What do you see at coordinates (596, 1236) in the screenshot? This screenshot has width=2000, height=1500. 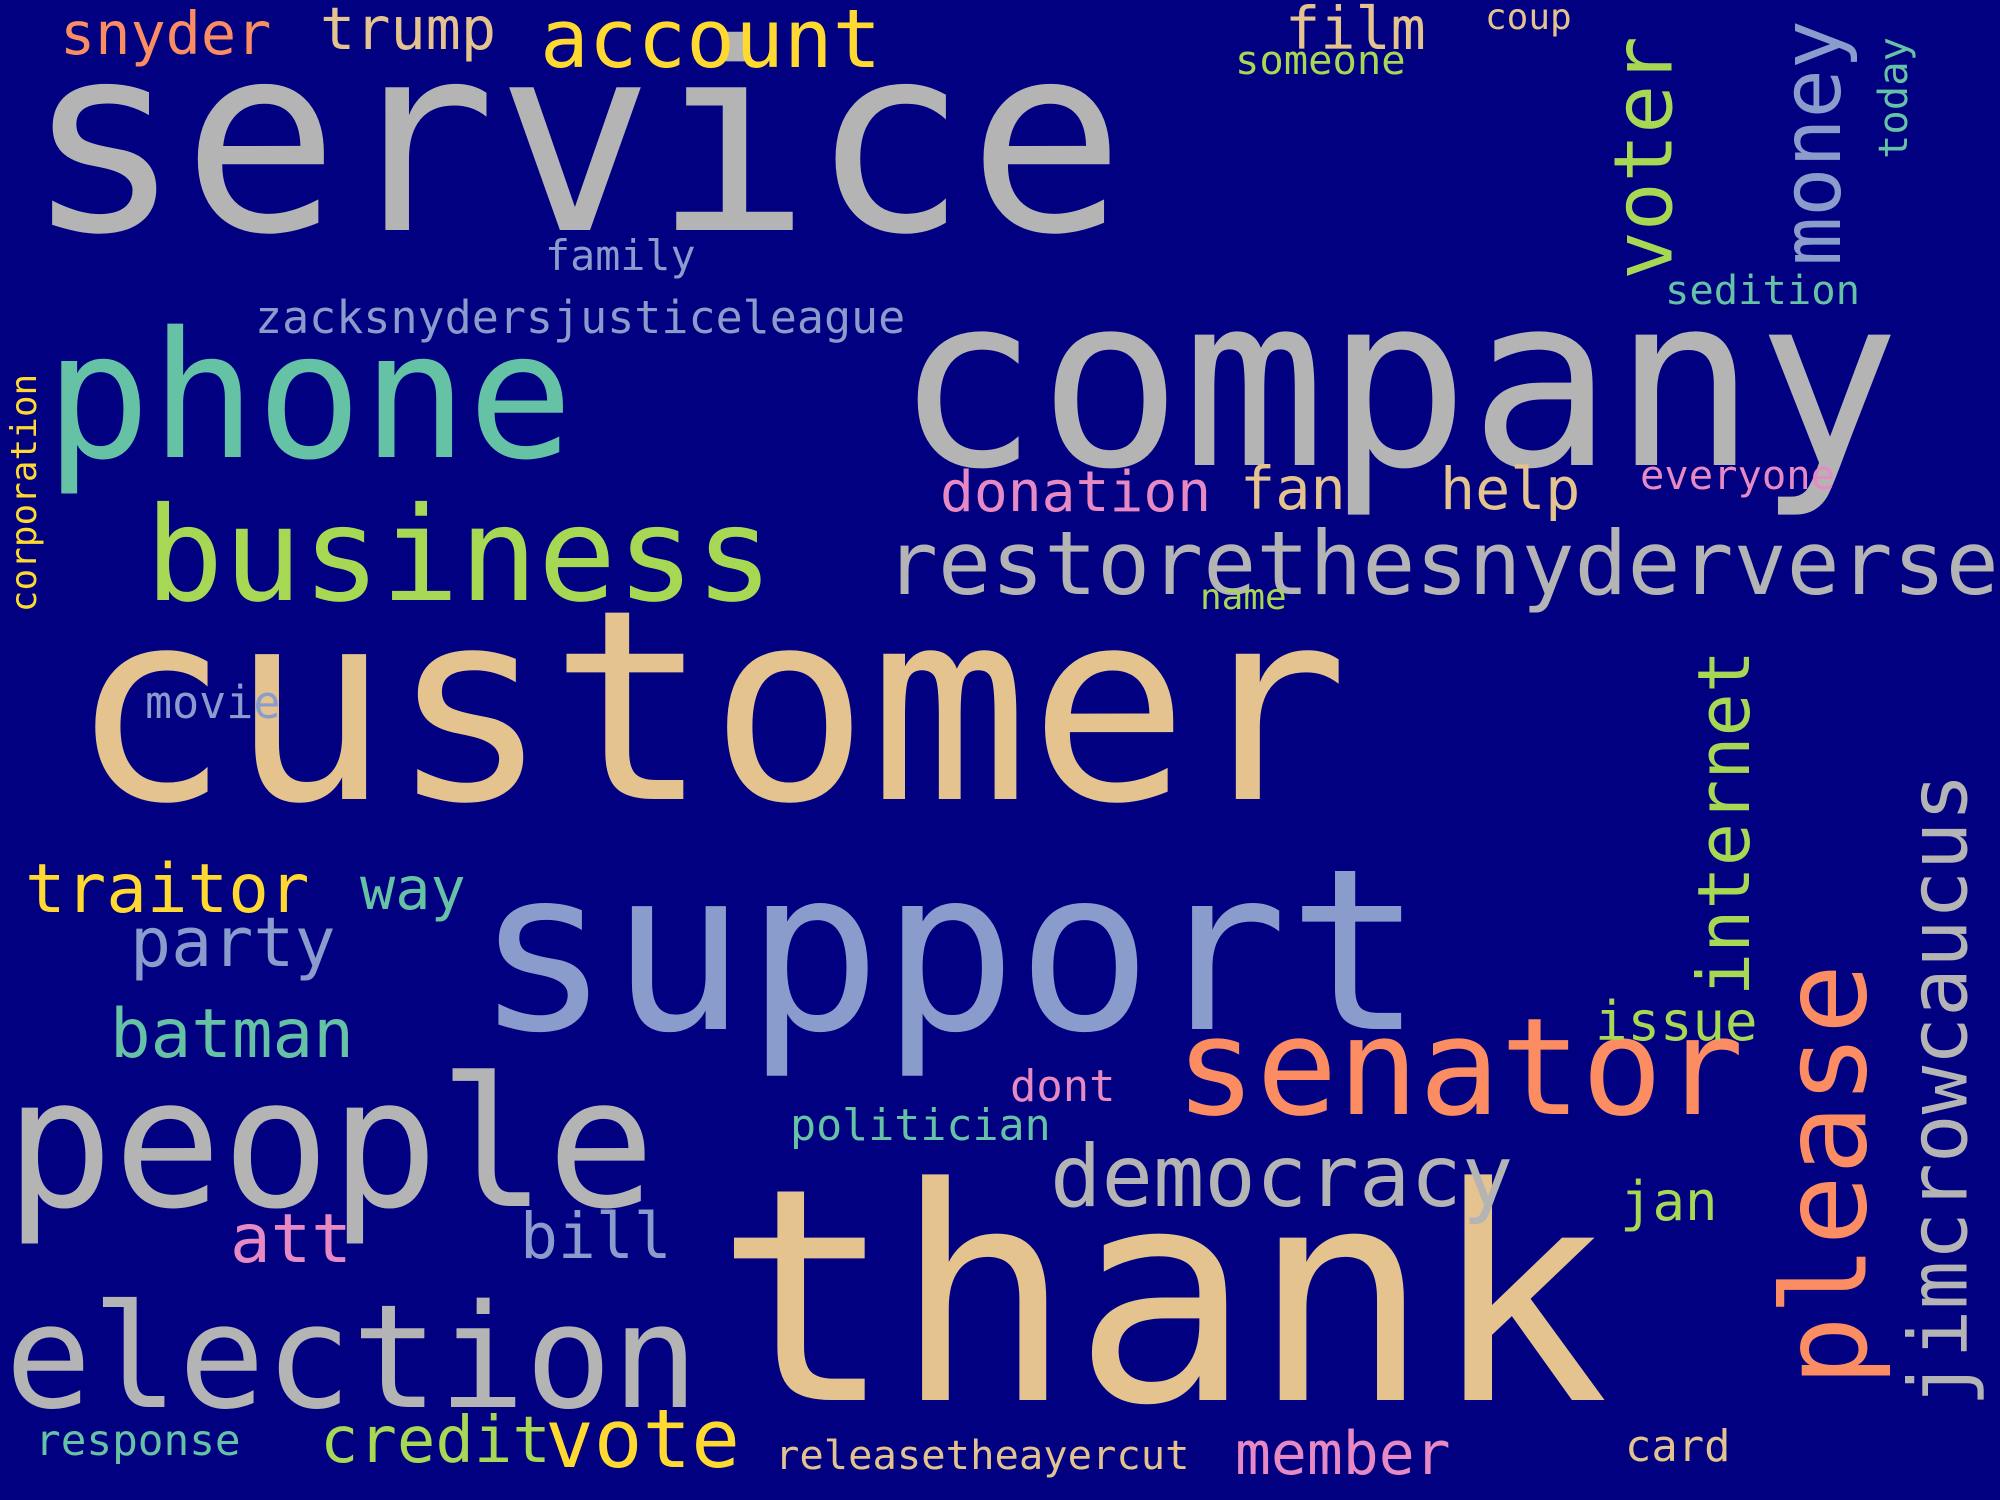 I see `word-bill: bill` at bounding box center [596, 1236].